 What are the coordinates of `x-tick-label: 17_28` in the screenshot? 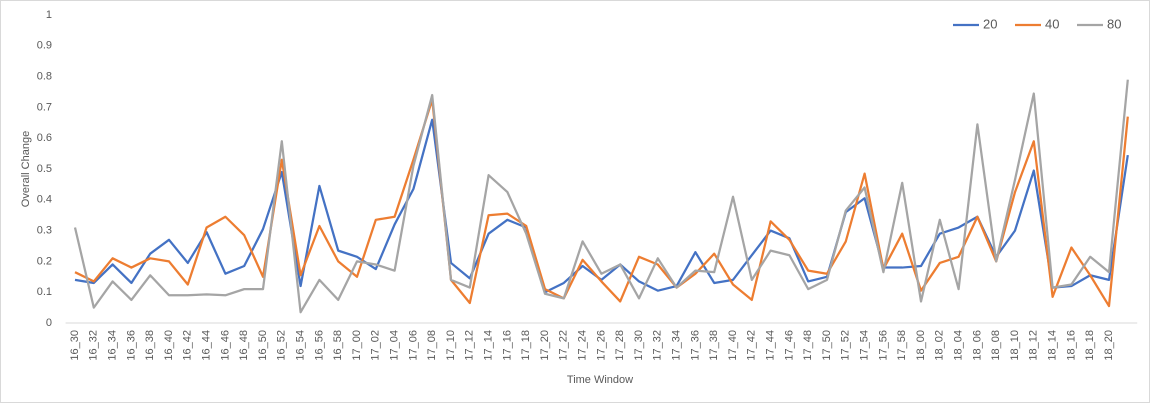 It's located at (620, 345).